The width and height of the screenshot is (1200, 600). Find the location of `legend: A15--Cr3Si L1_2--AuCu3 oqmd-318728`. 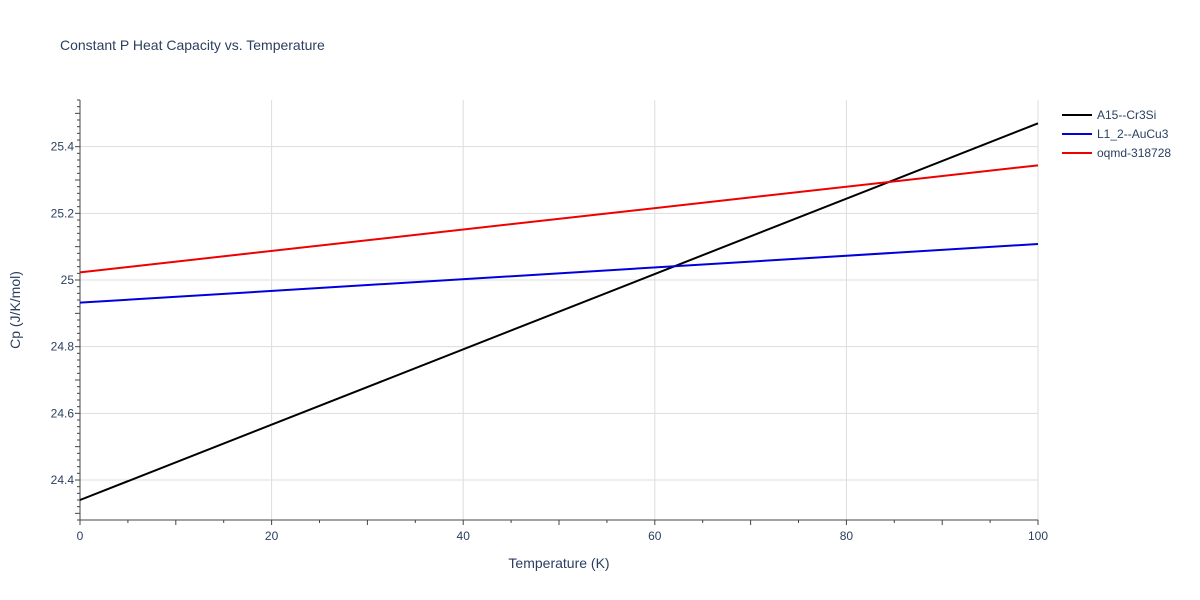

legend: A15--Cr3Si L1_2--AuCu3 oqmd-318728 is located at coordinates (1116, 134).